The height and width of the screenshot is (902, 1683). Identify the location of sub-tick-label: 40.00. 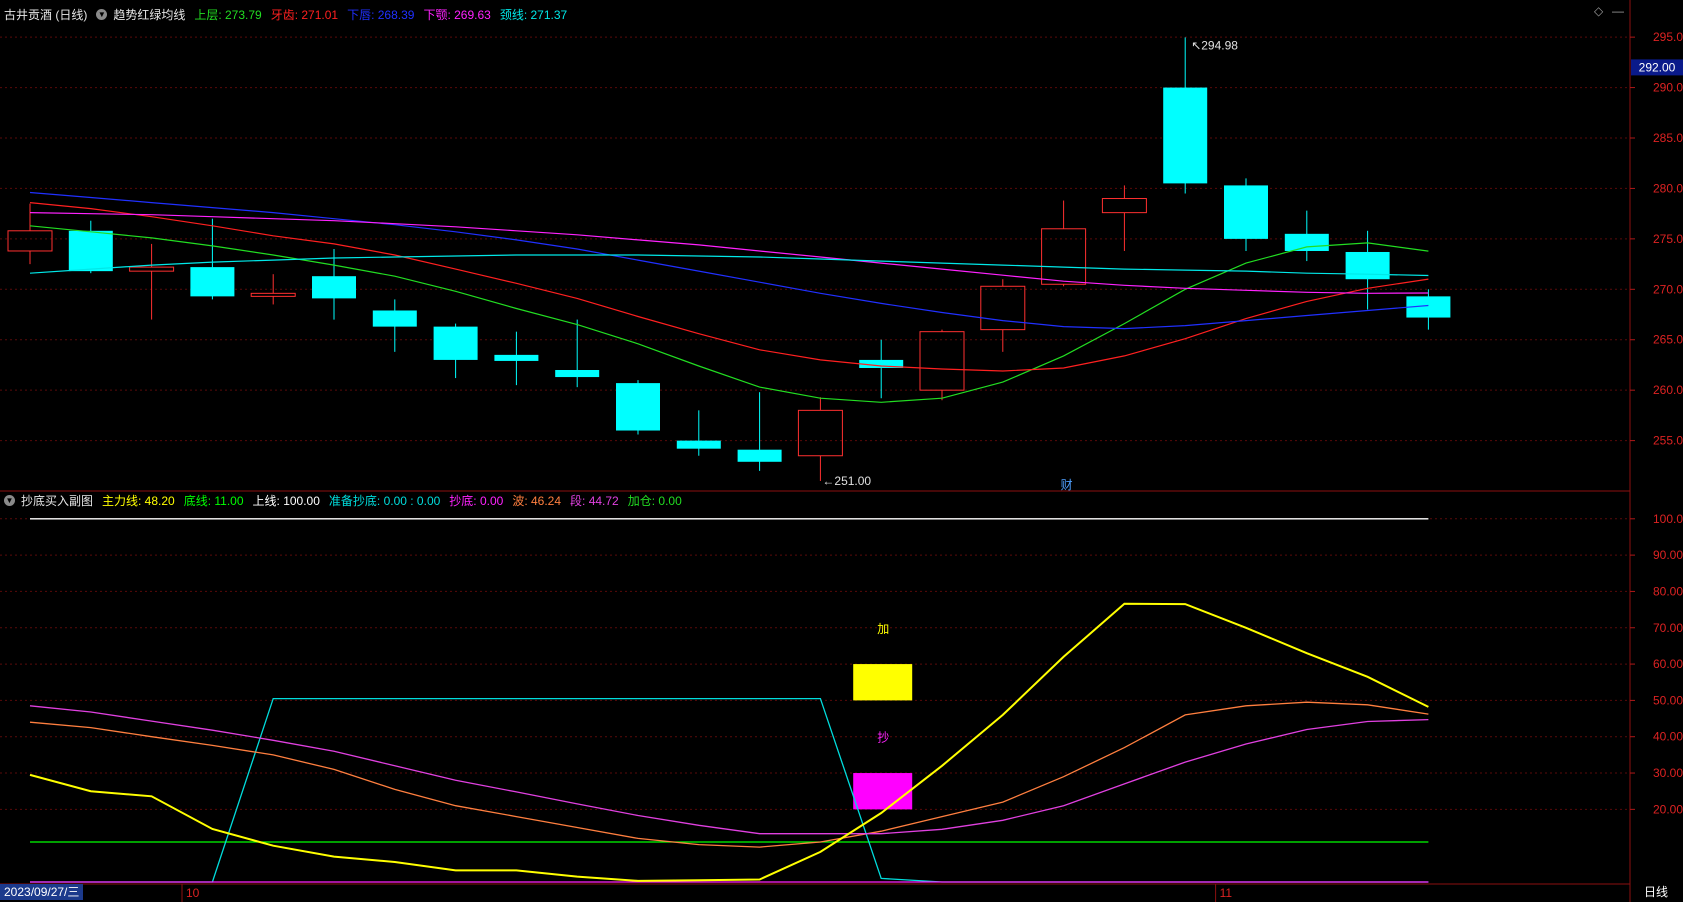
(1668, 737).